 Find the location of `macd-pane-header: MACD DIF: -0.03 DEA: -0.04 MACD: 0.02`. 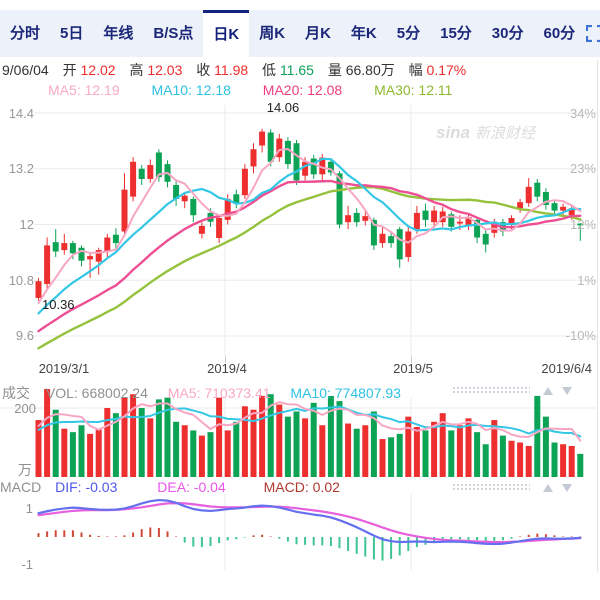

macd-pane-header: MACD DIF: -0.03 DEA: -0.04 MACD: 0.02 is located at coordinates (170, 487).